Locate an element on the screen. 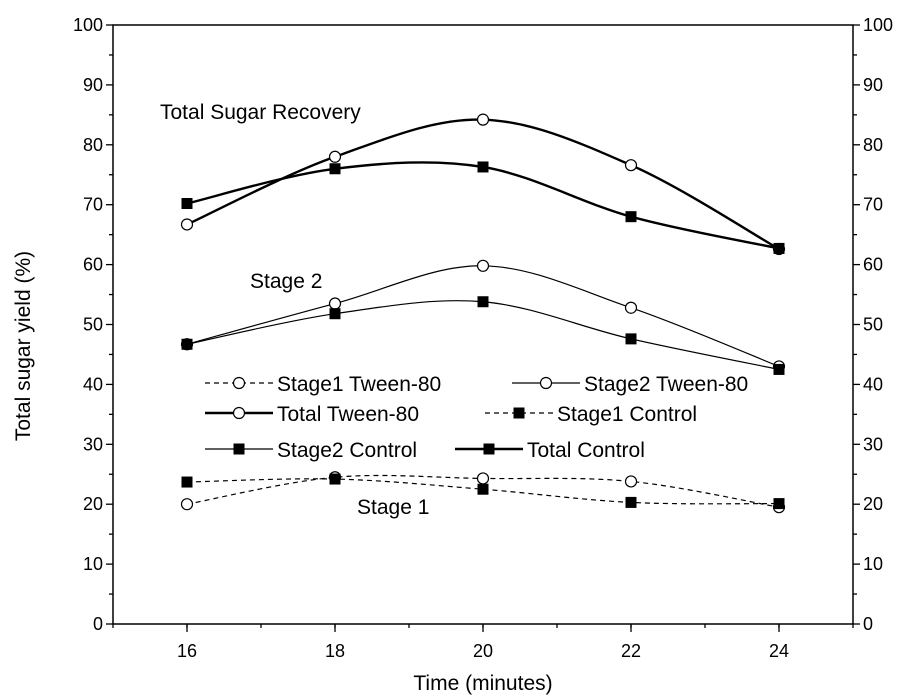 The height and width of the screenshot is (696, 905). legend-item-stage1-control: Stage1 Control is located at coordinates (591, 414).